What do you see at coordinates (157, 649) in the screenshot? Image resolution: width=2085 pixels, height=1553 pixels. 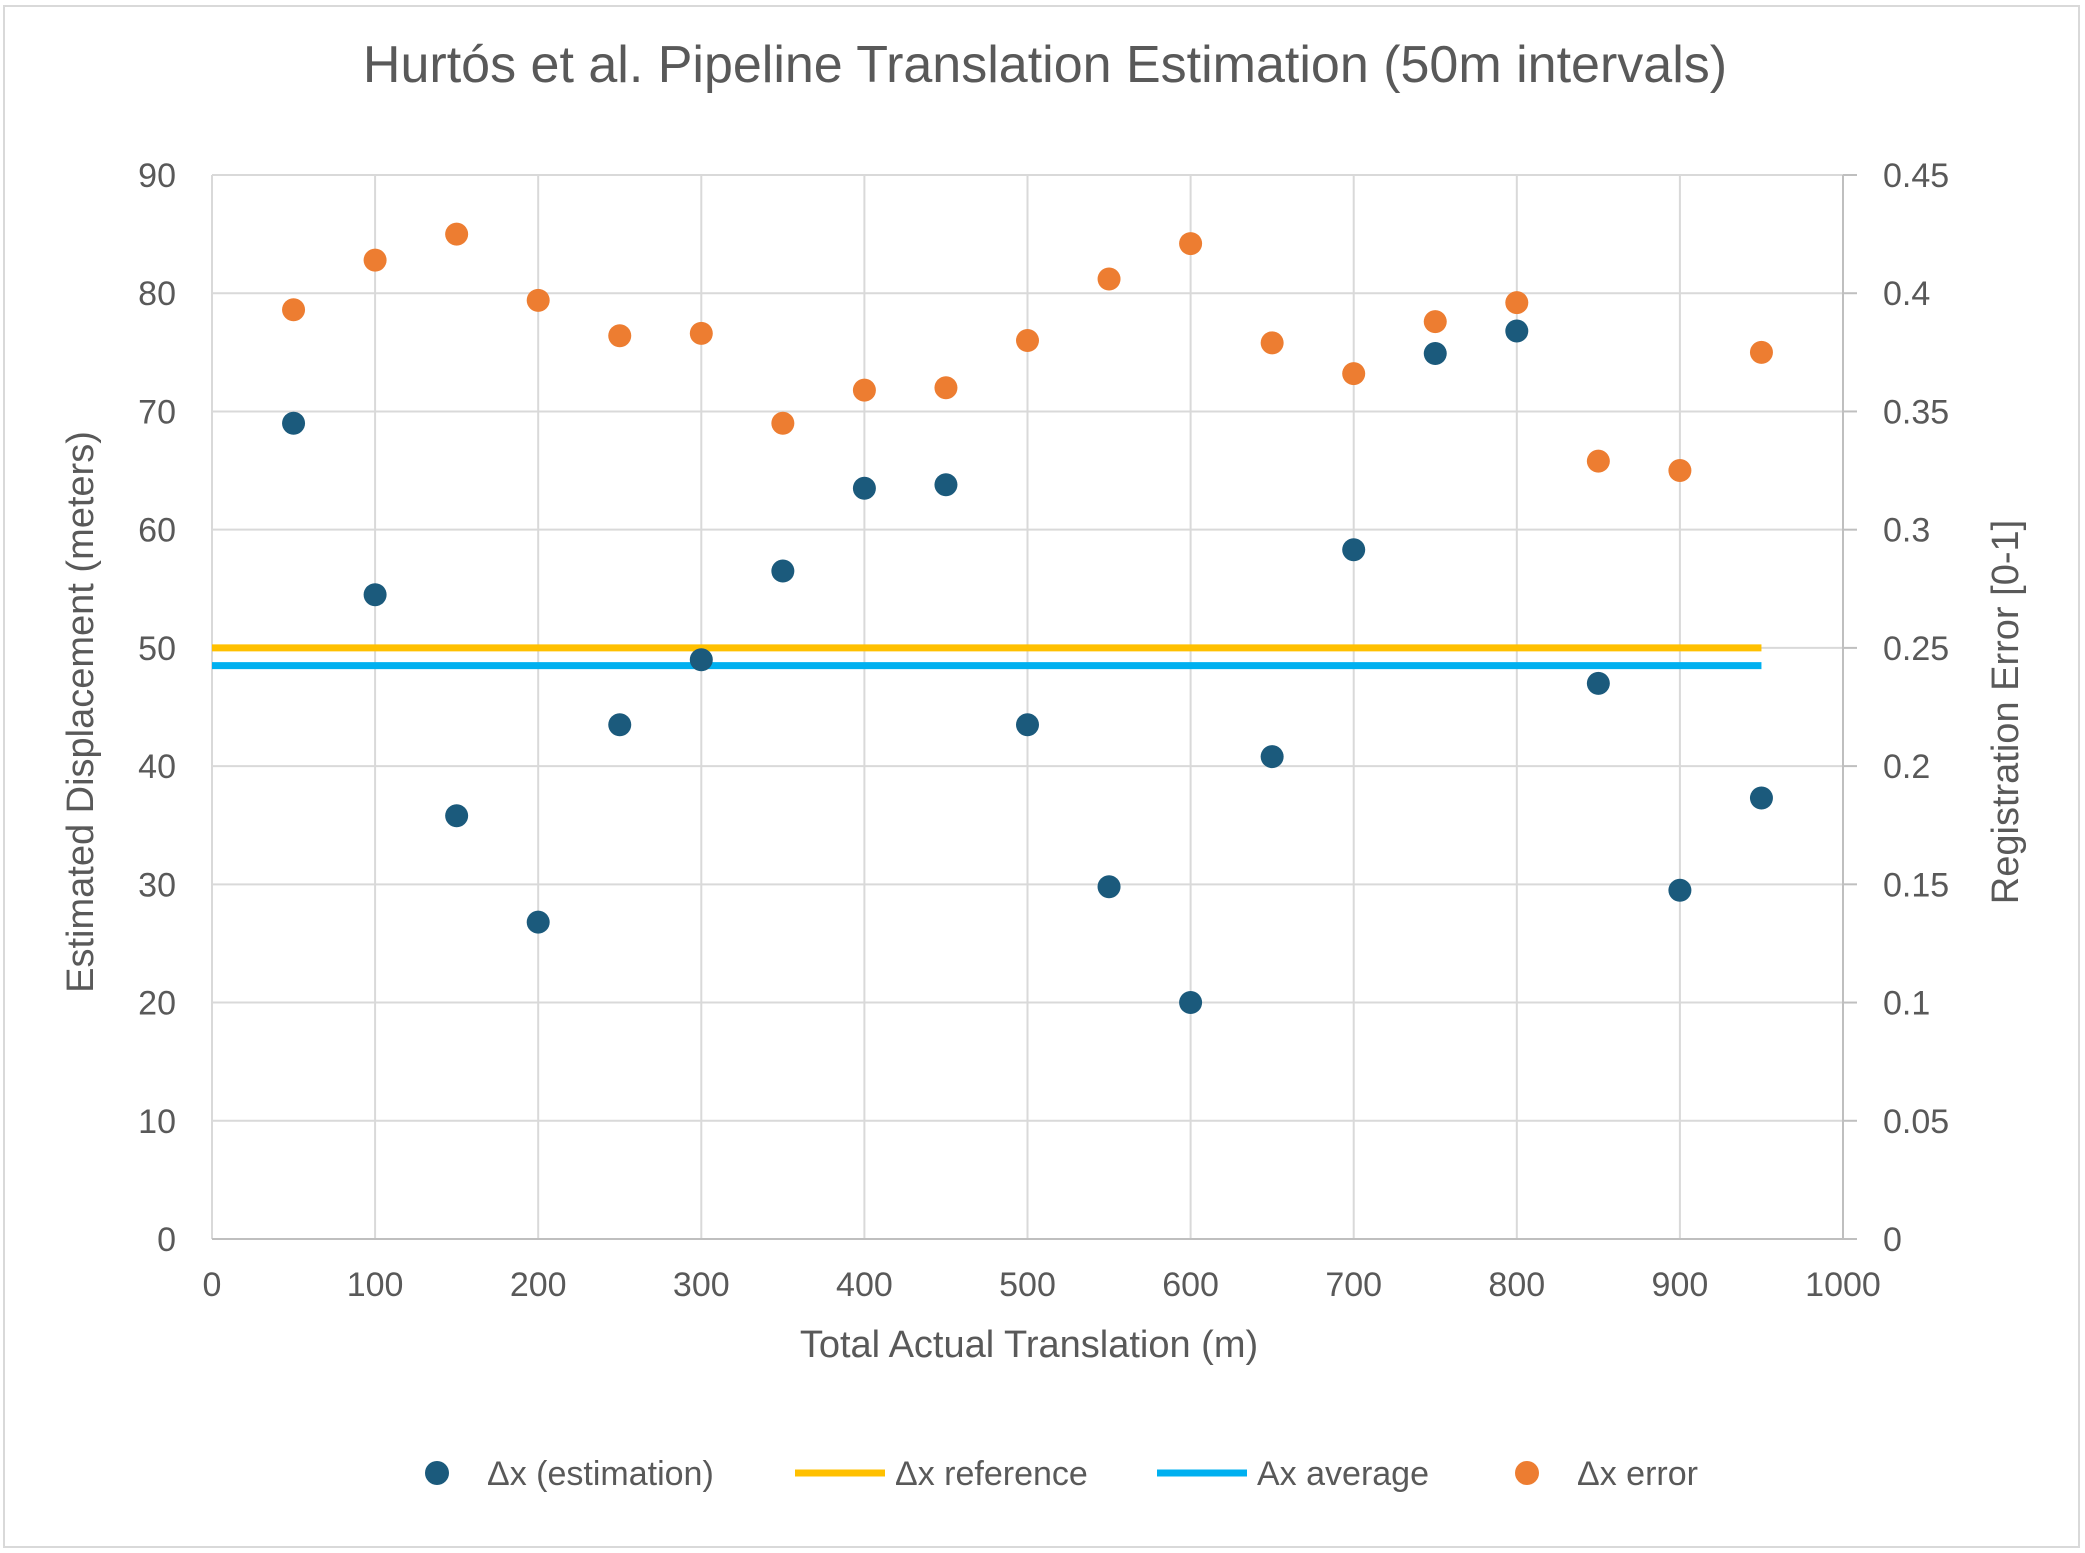 I see `y-tick-label: 50` at bounding box center [157, 649].